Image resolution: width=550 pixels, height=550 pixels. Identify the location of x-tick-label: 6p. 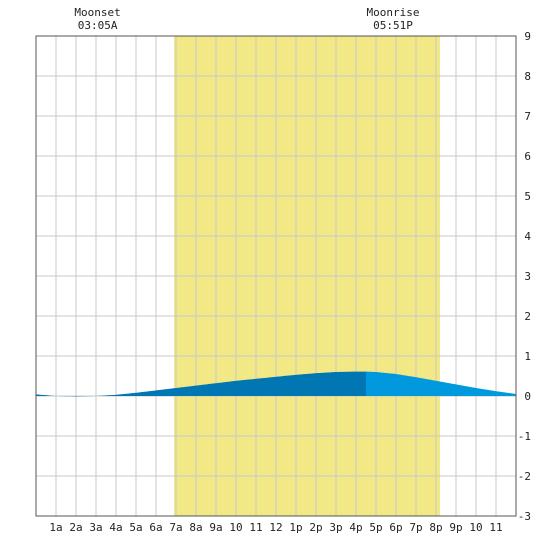
(395, 527).